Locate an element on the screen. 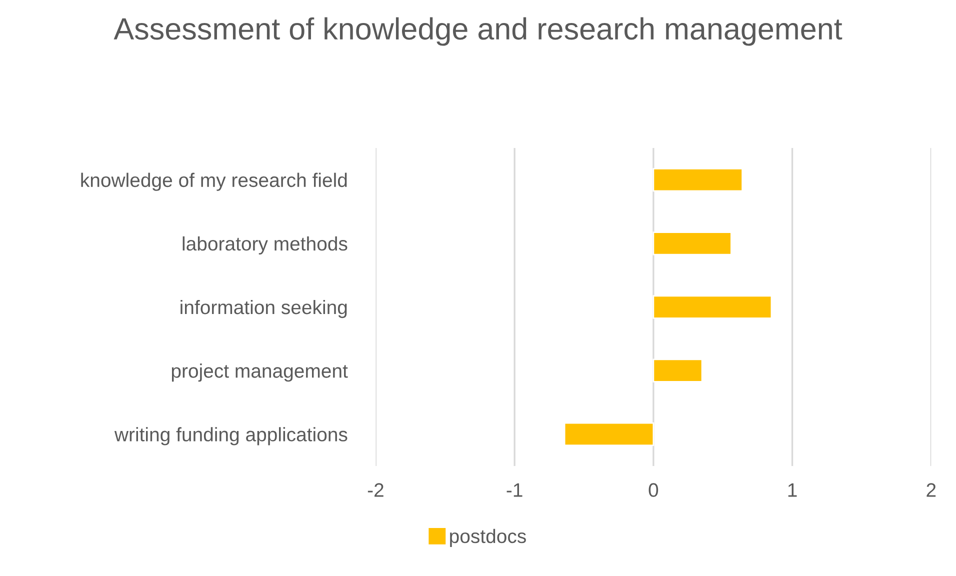 This screenshot has width=956, height=576. x-tick-label: 2 is located at coordinates (931, 490).